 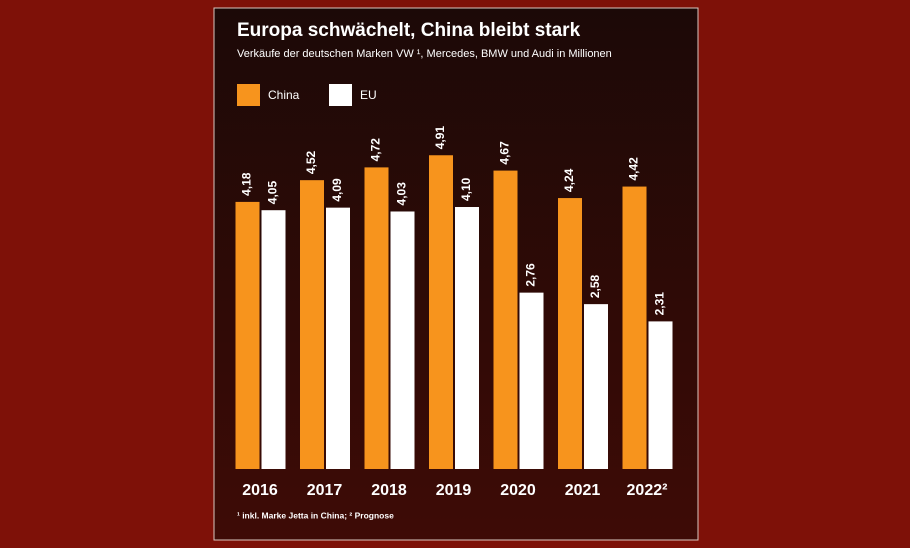 What do you see at coordinates (647, 490) in the screenshot?
I see `x-tick-label: 2022²` at bounding box center [647, 490].